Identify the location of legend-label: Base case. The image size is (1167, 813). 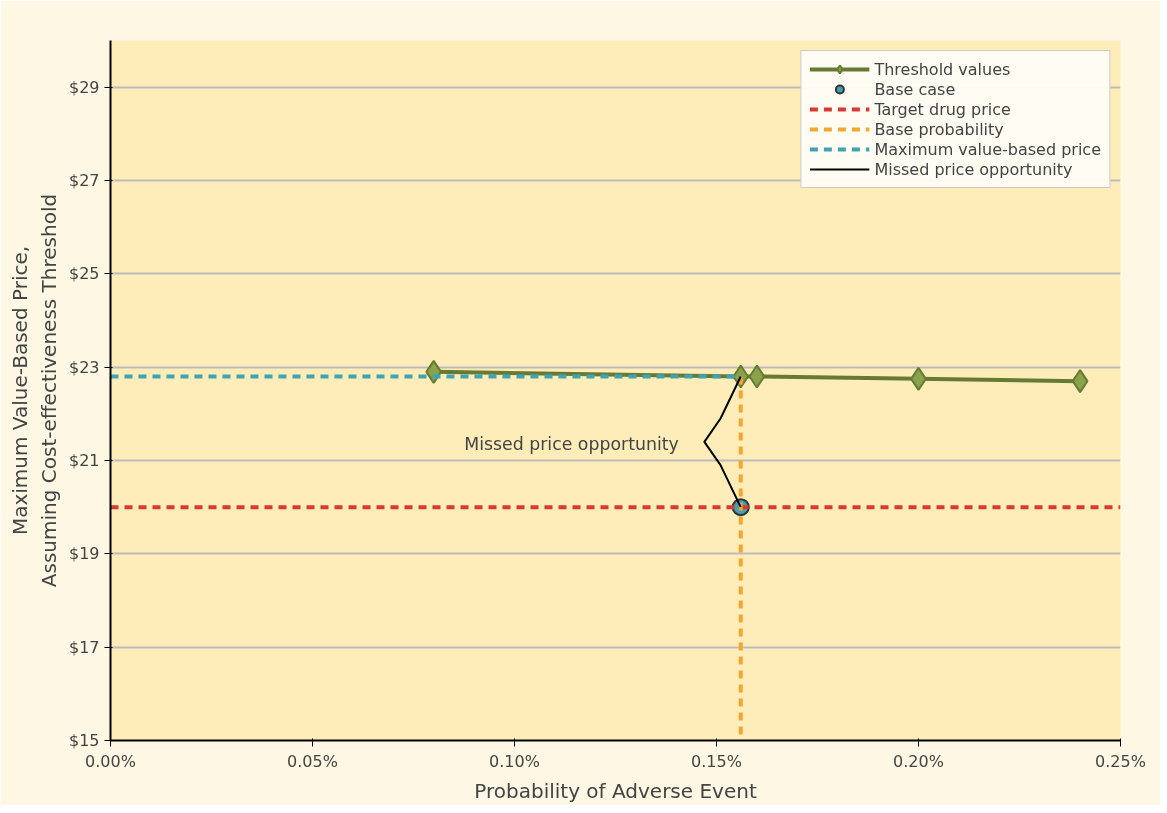
(915, 89).